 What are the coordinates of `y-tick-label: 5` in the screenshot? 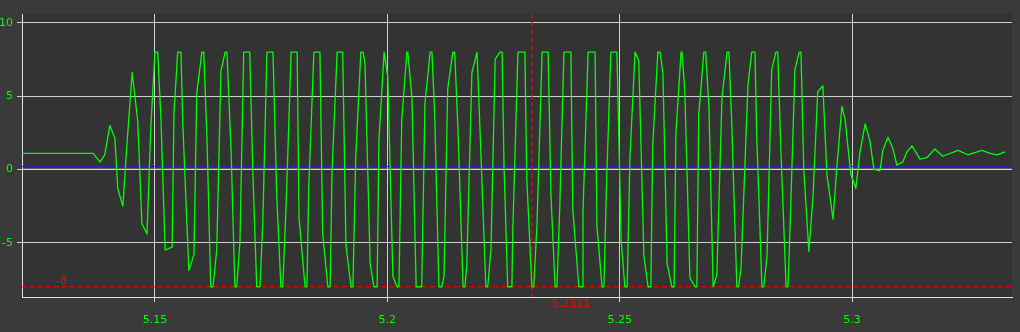 It's located at (9, 95).